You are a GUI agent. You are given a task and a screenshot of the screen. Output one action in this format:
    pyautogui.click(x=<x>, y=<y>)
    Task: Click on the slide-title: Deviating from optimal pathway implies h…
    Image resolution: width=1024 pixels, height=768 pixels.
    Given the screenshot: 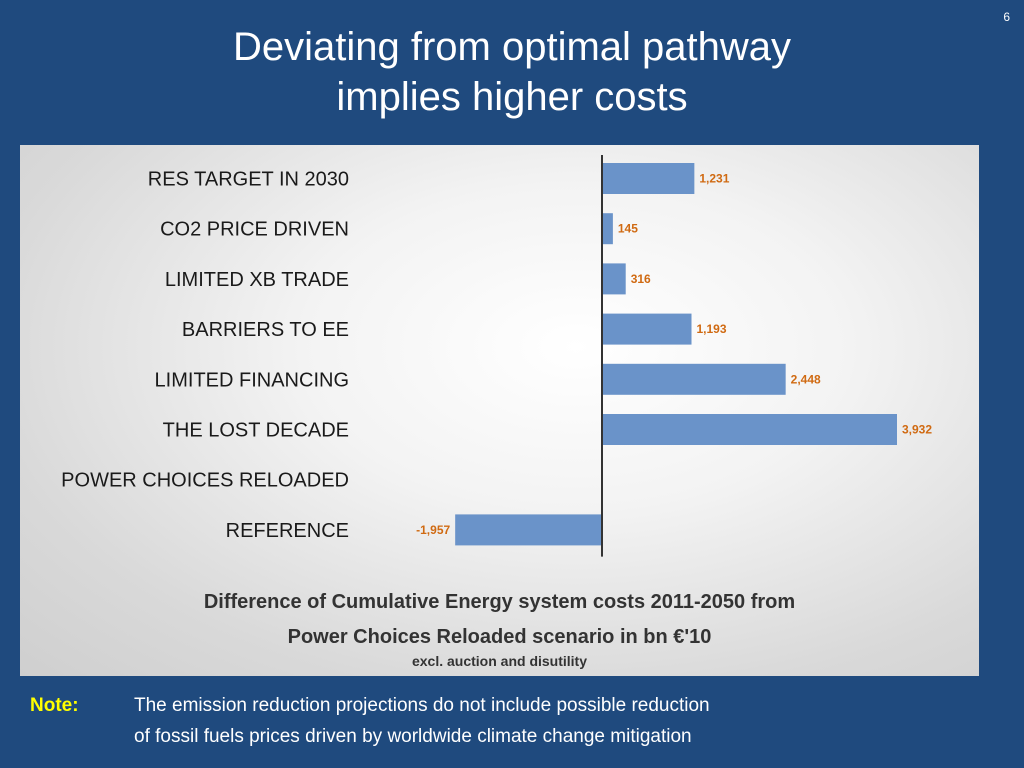 What is the action you would take?
    pyautogui.click(x=512, y=72)
    